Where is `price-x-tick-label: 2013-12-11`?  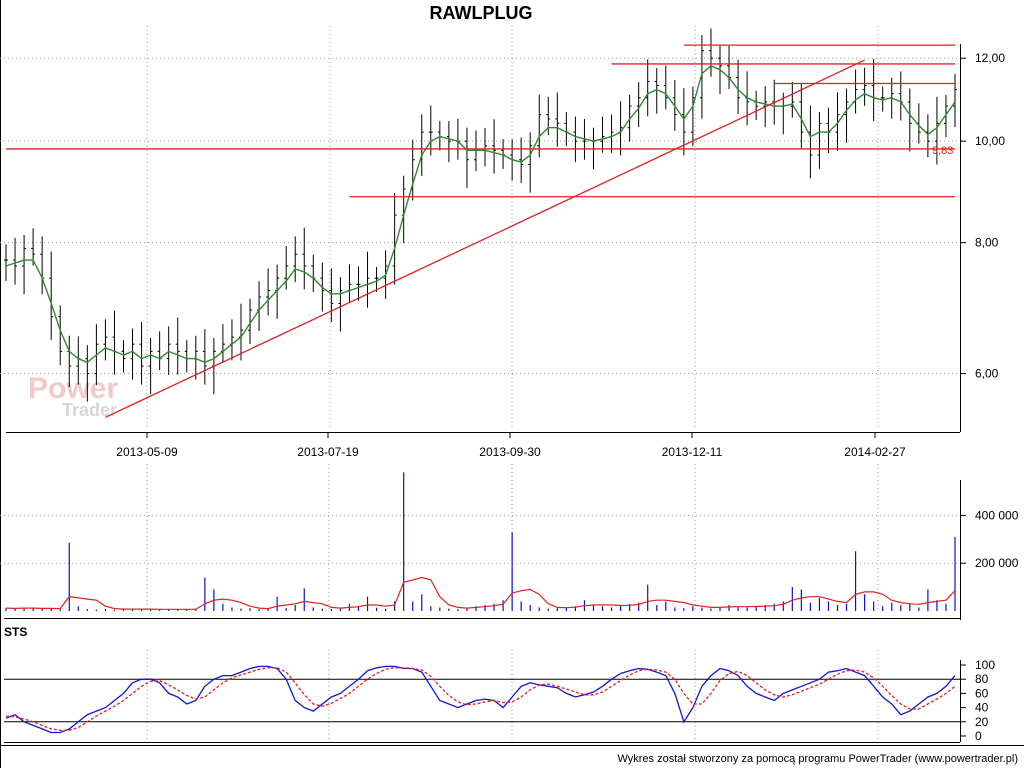 price-x-tick-label: 2013-12-11 is located at coordinates (692, 452).